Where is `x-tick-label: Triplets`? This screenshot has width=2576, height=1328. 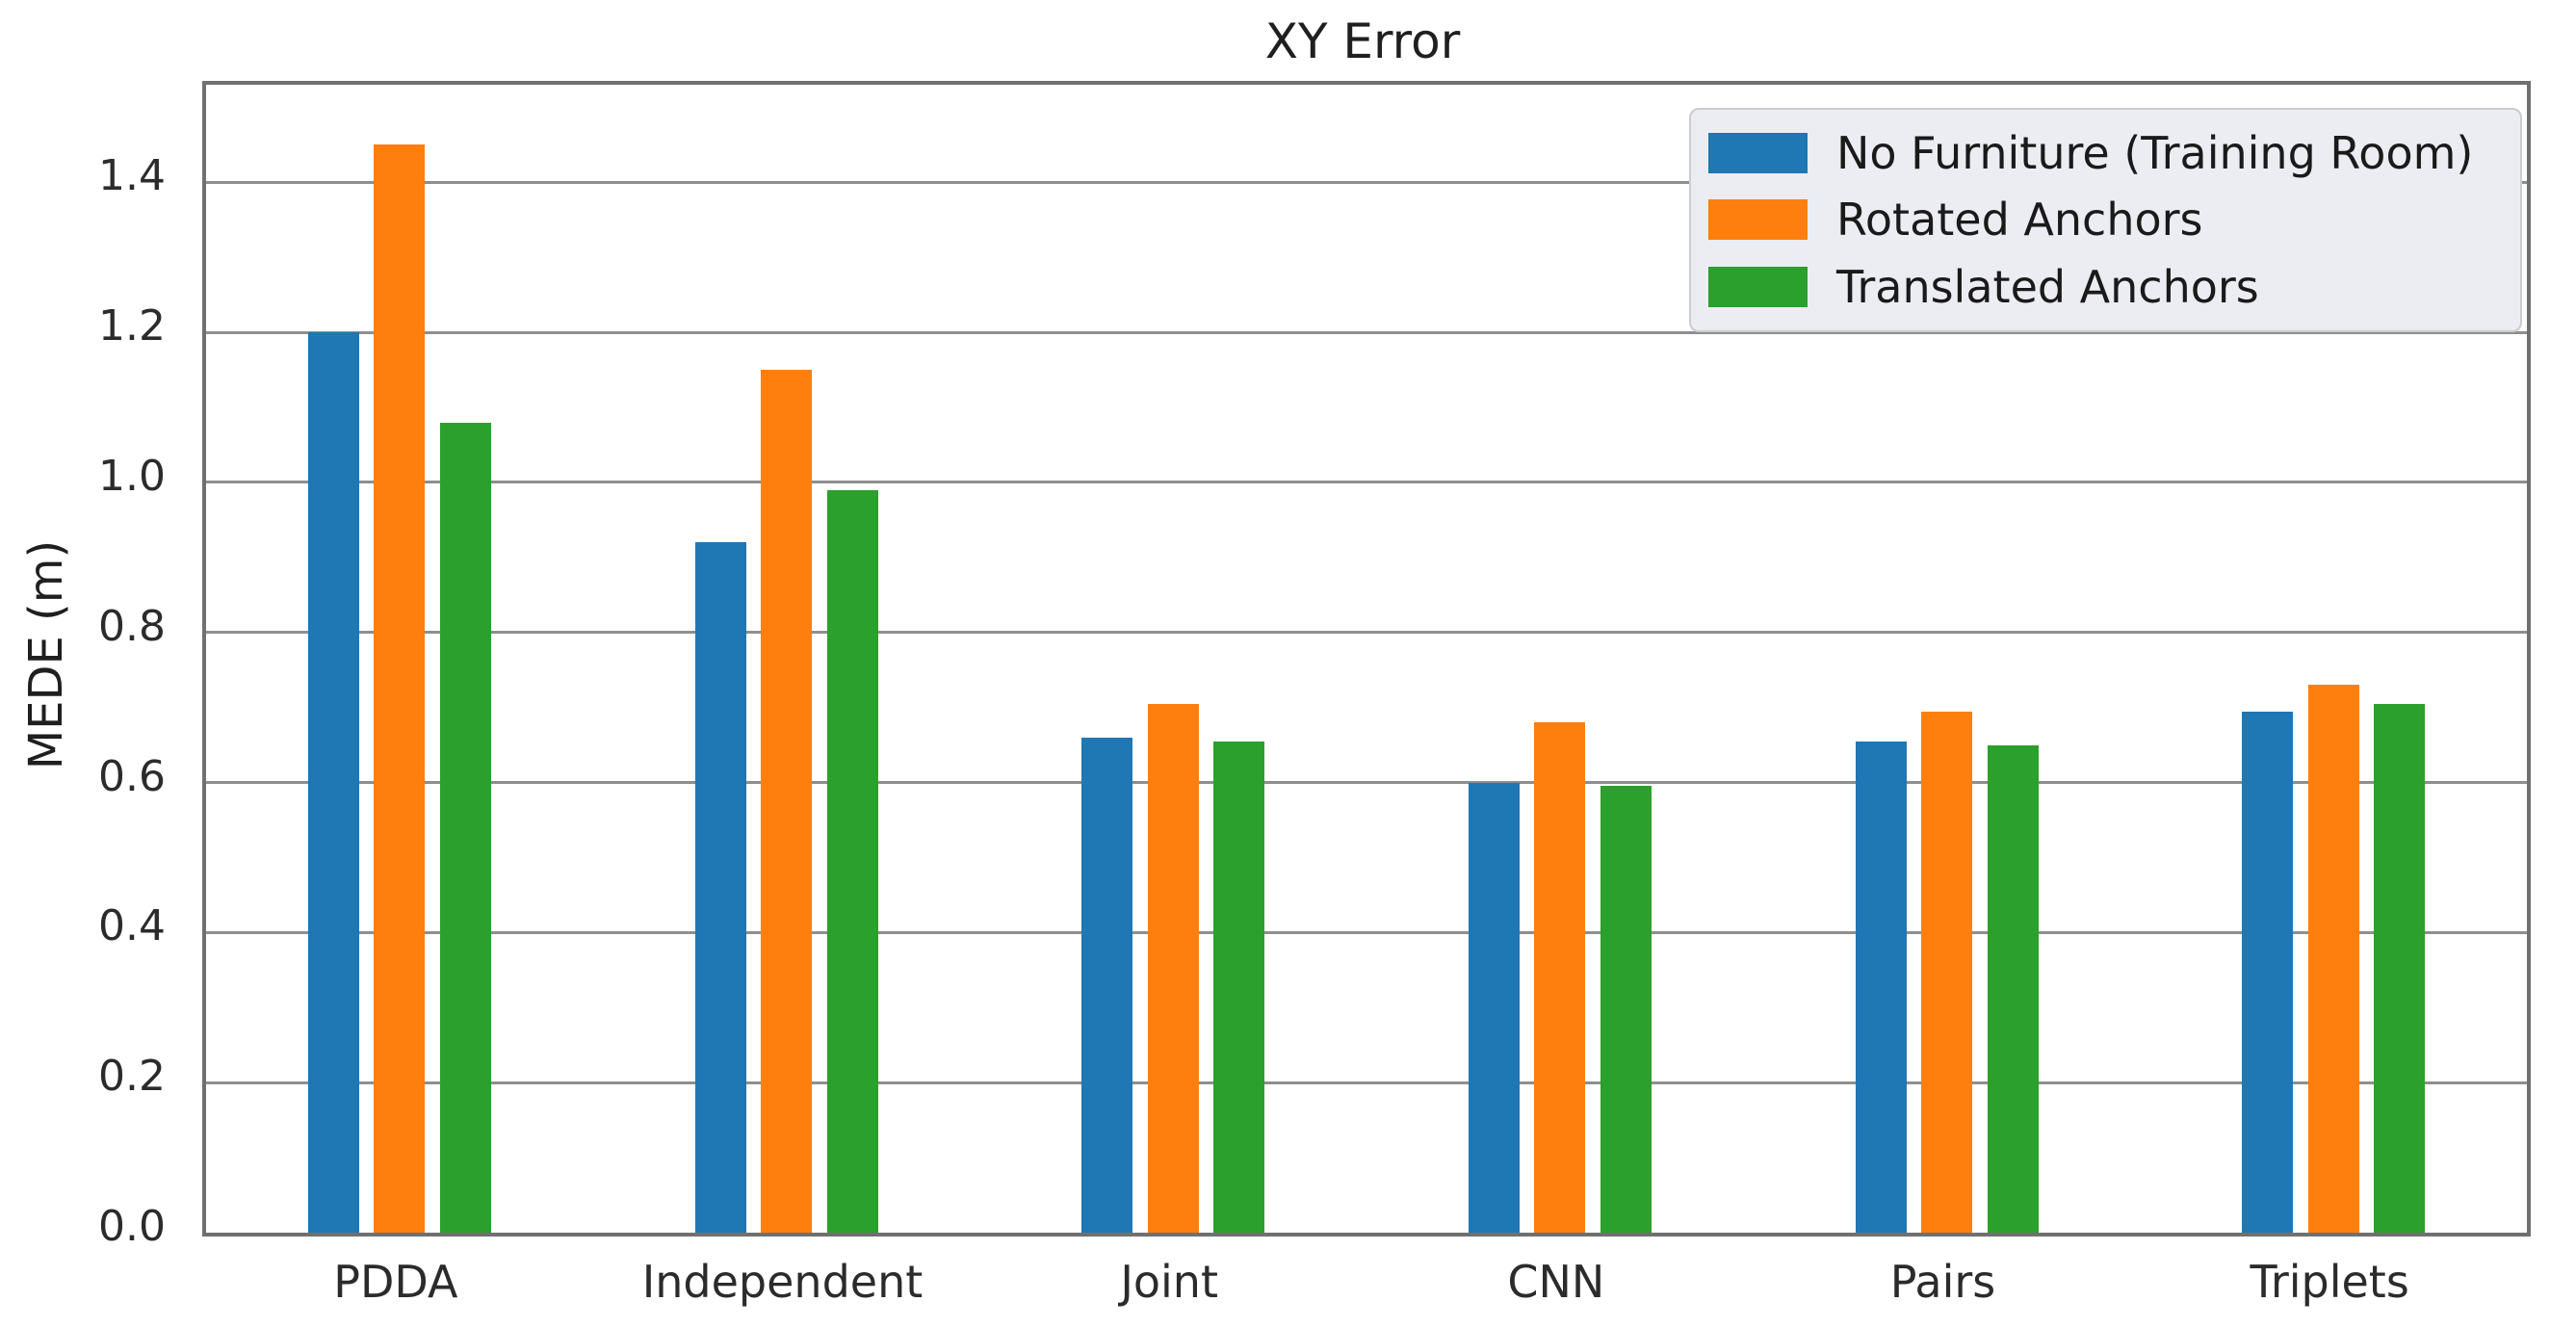
x-tick-label: Triplets is located at coordinates (2329, 1282).